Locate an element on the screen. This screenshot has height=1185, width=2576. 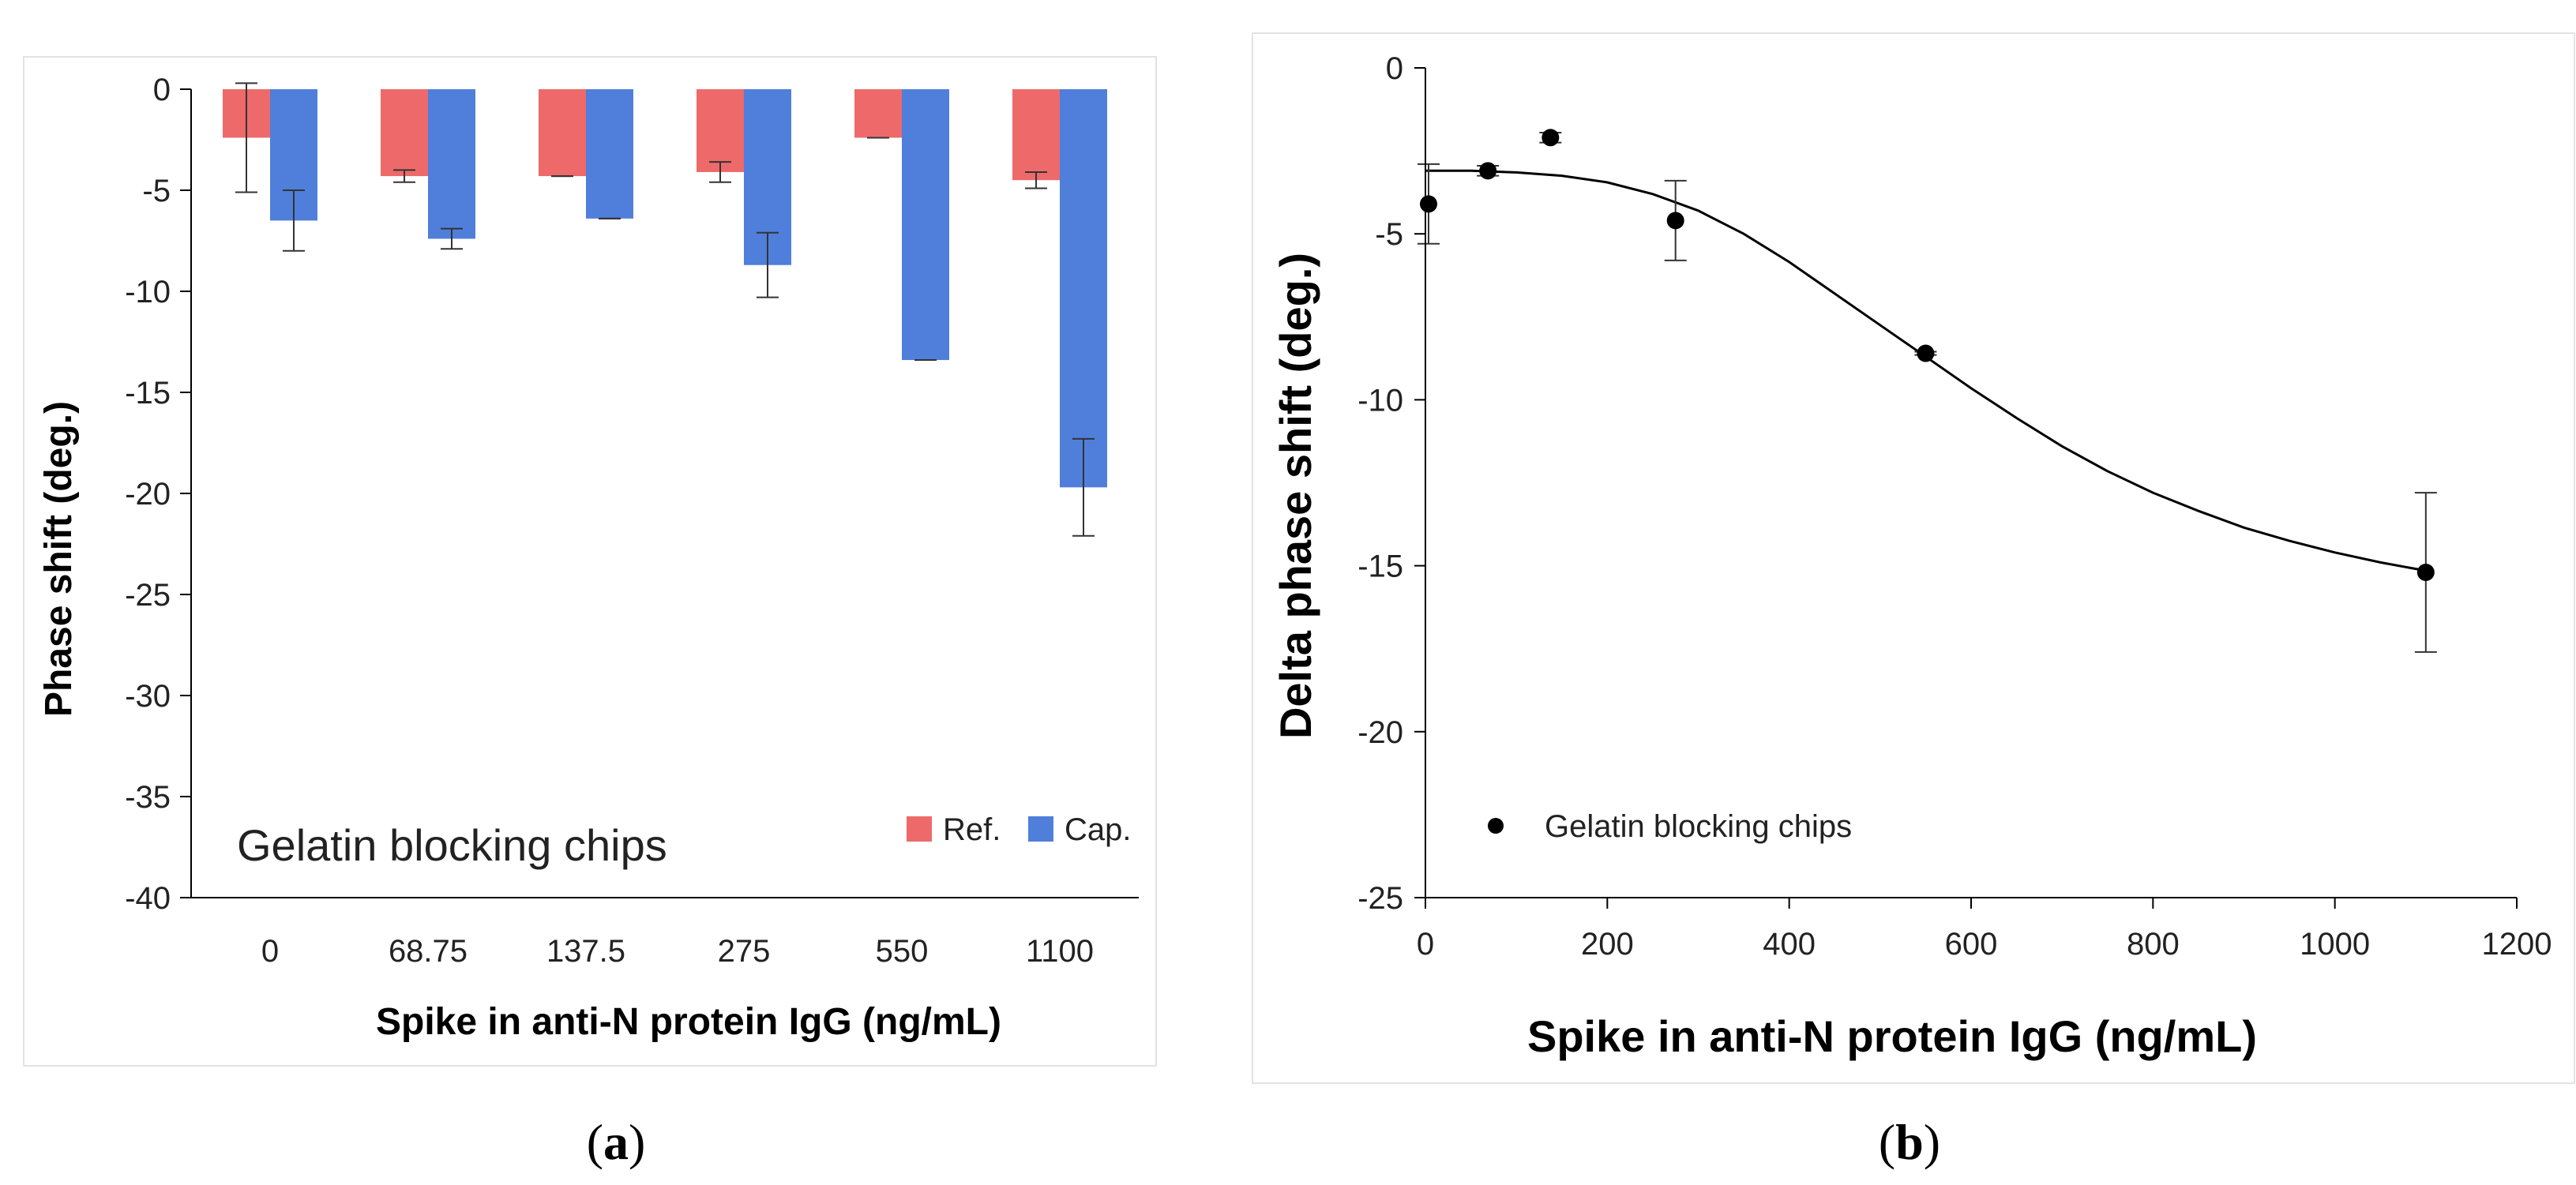
panel-a-error-bars is located at coordinates (665, 309).